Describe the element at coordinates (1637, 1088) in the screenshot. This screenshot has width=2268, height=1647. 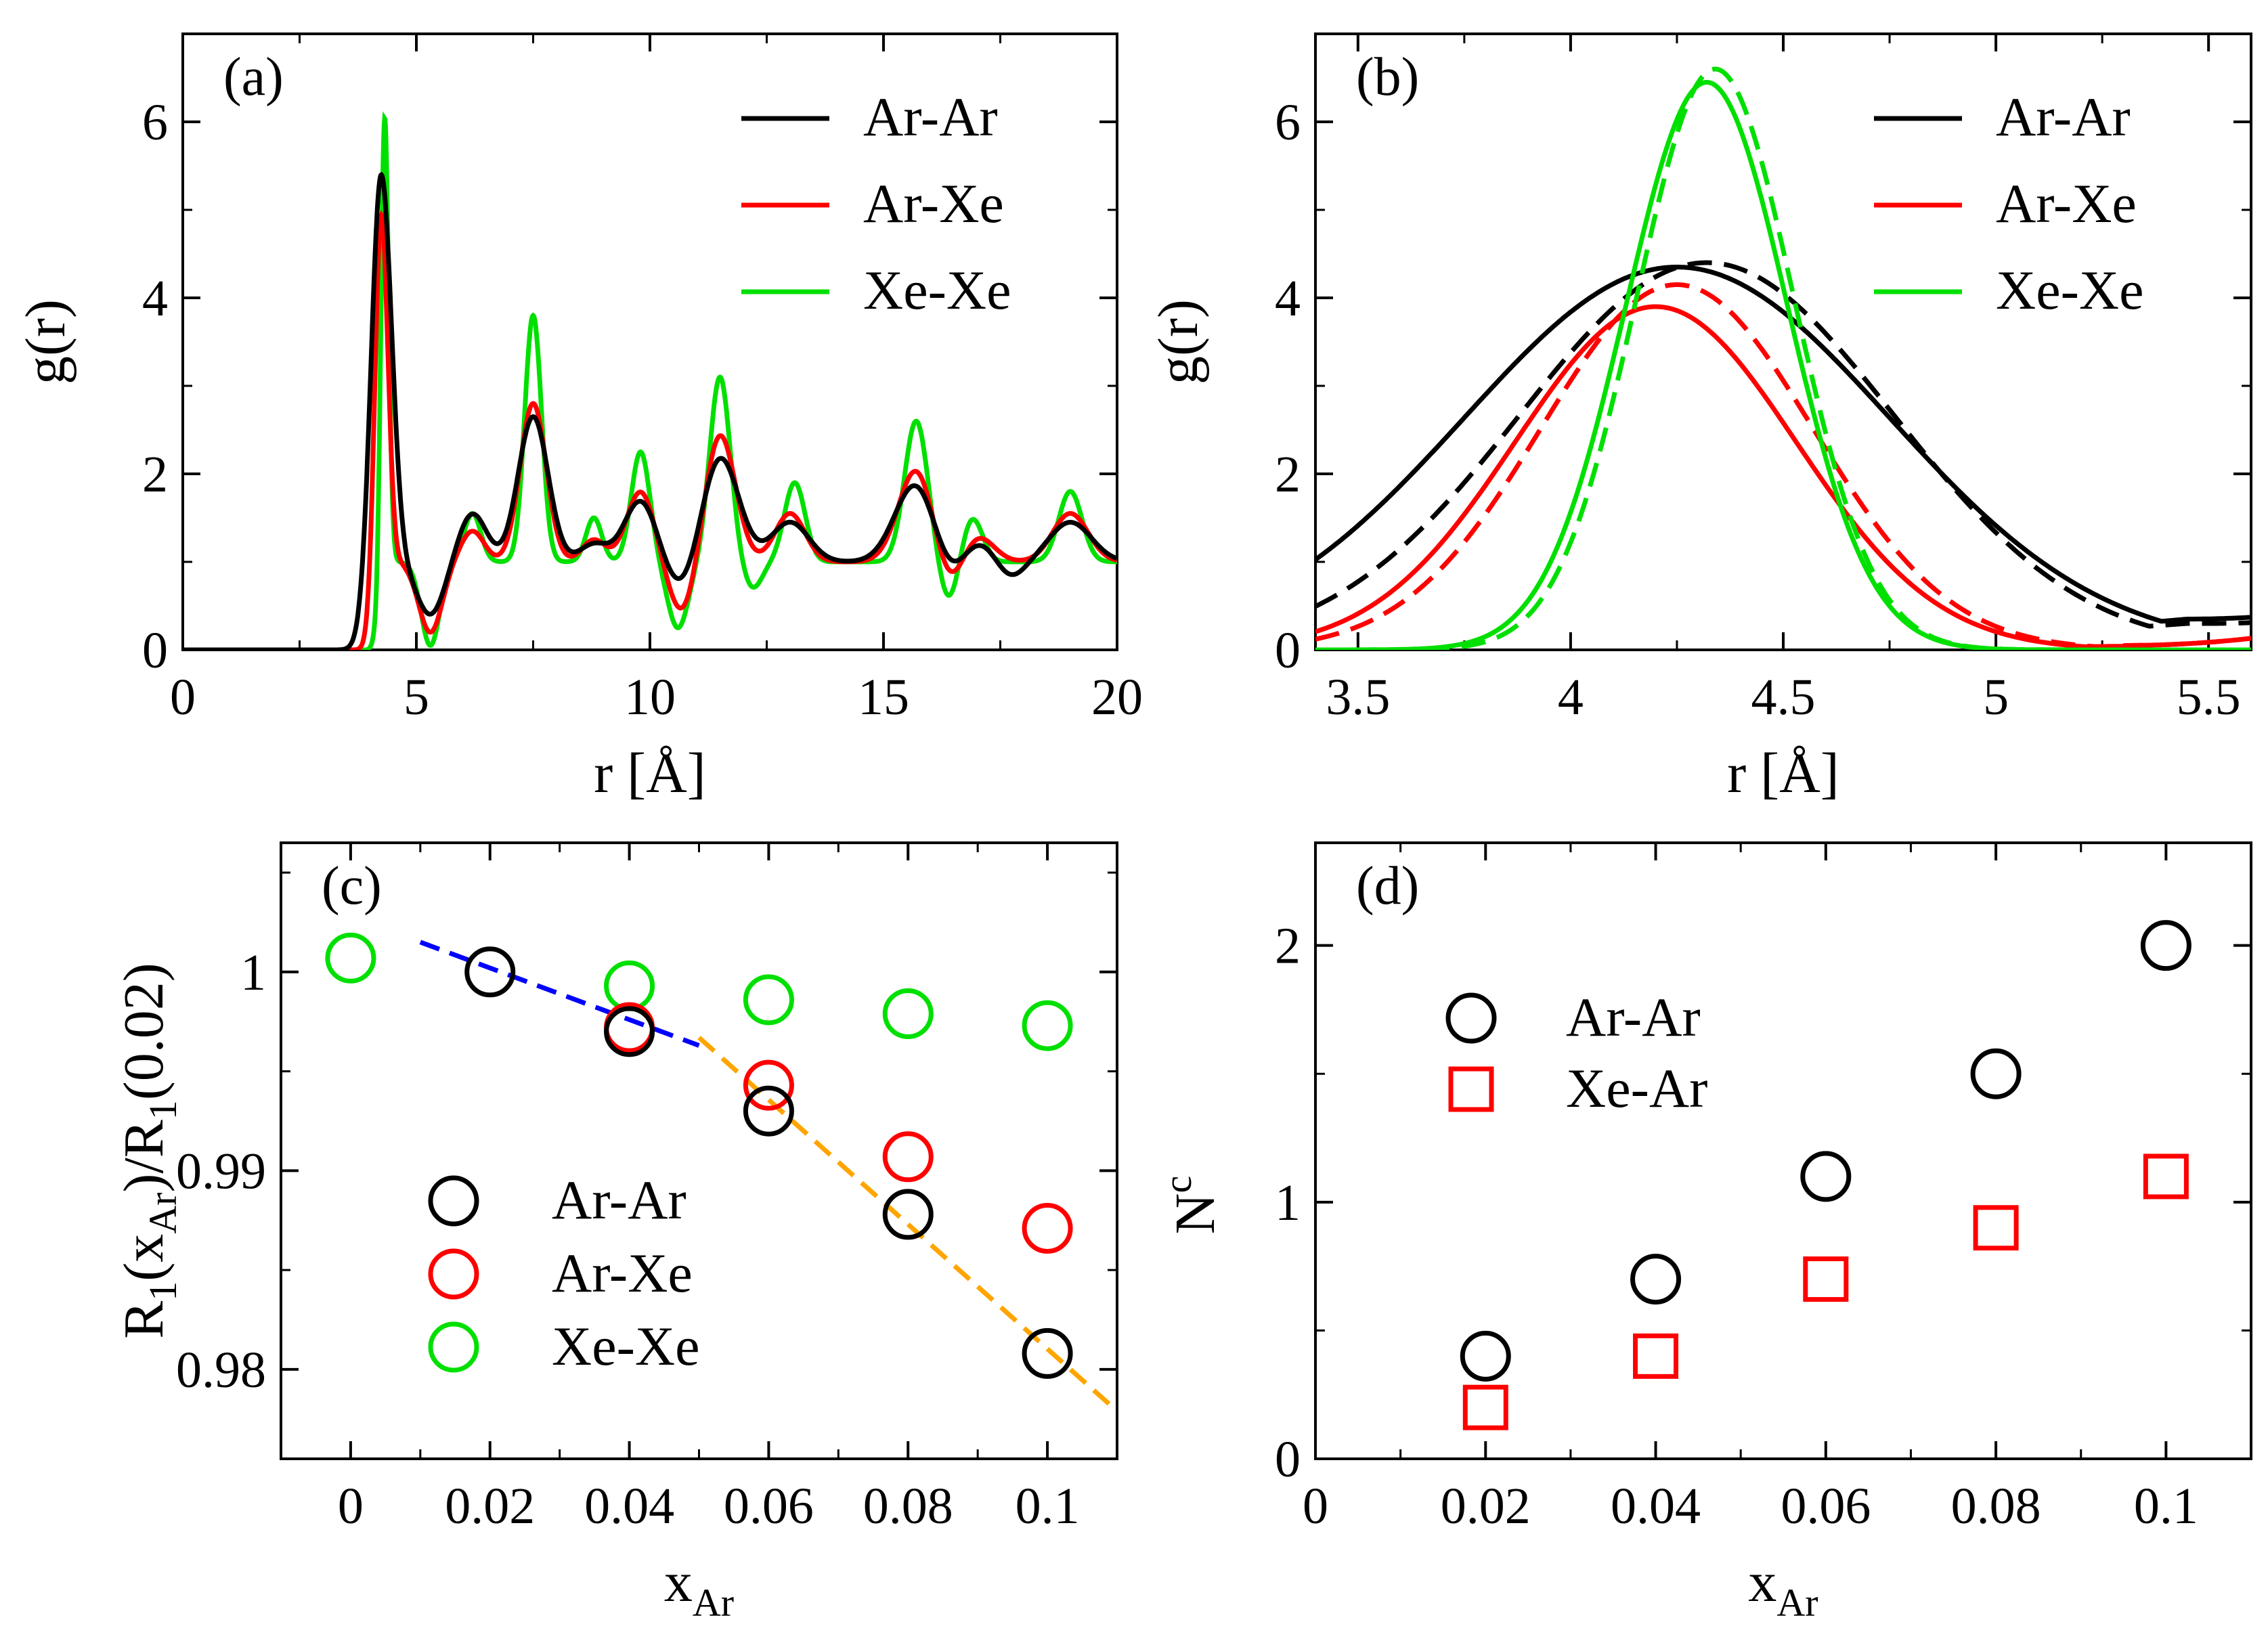
I see `legend-label: Xe-Ar` at that location.